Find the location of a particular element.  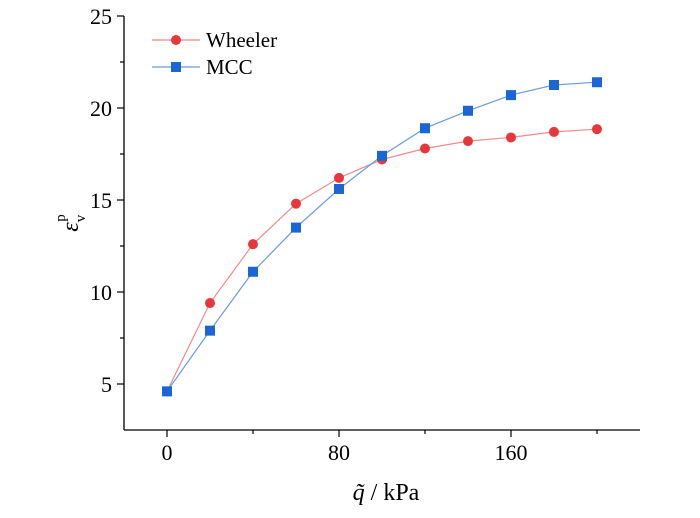

y-tick-label: 20 is located at coordinates (101, 108).